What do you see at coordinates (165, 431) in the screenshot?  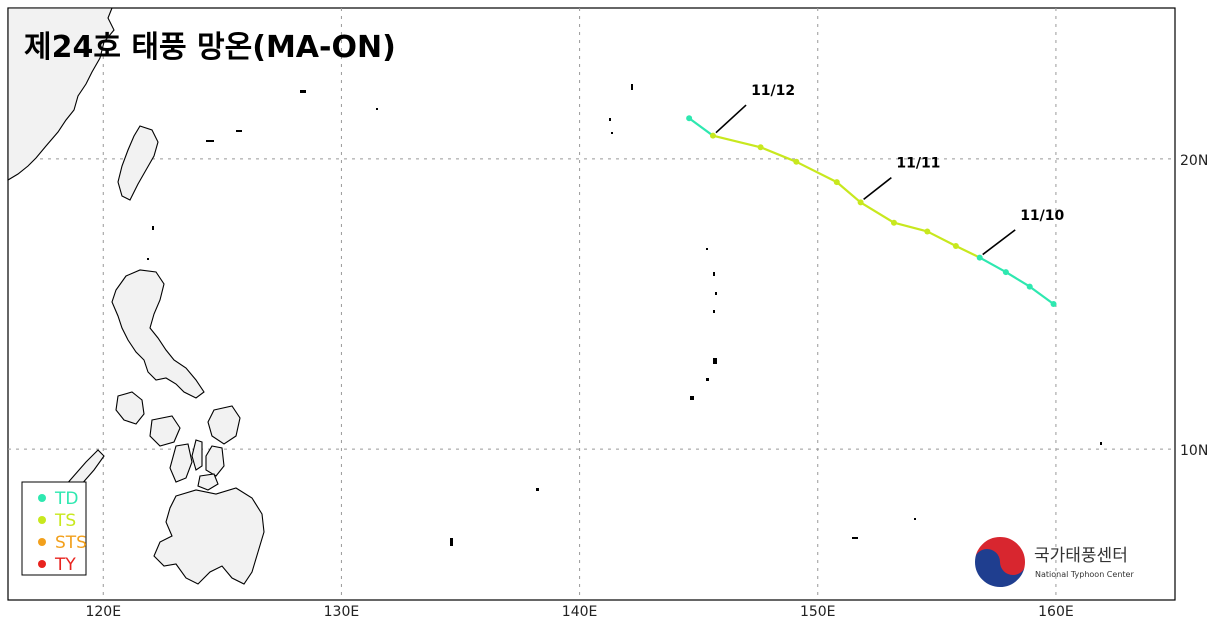 I see `panay-island` at bounding box center [165, 431].